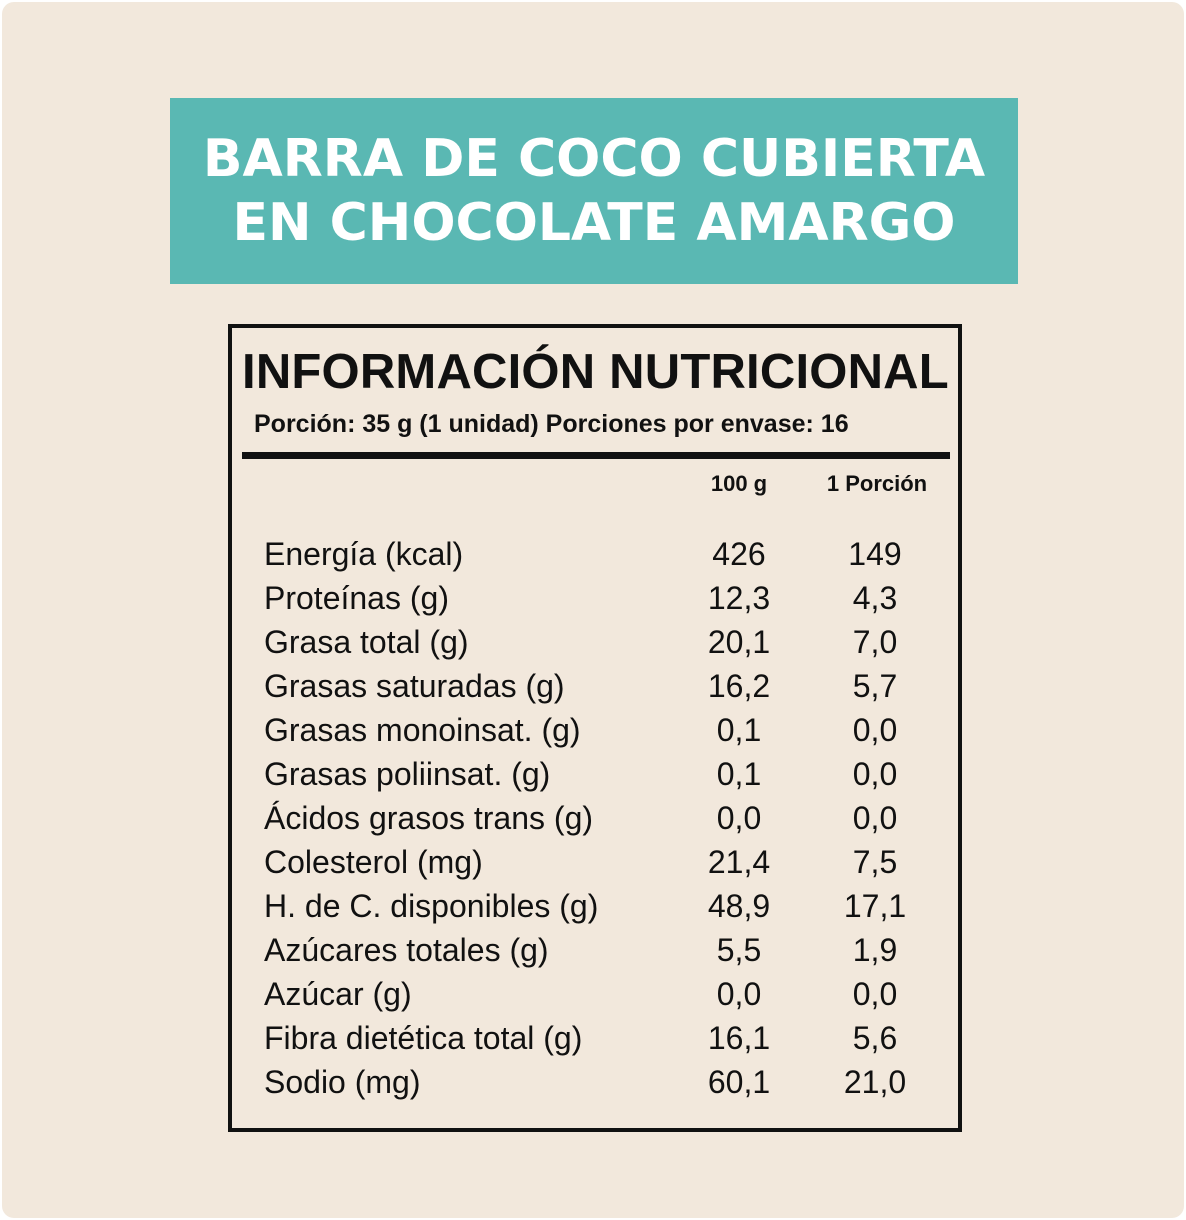 The height and width of the screenshot is (1220, 1186). What do you see at coordinates (604, 598) in the screenshot?
I see `nutrient-row-protein: Proteínas (g) 12,3 4,3` at bounding box center [604, 598].